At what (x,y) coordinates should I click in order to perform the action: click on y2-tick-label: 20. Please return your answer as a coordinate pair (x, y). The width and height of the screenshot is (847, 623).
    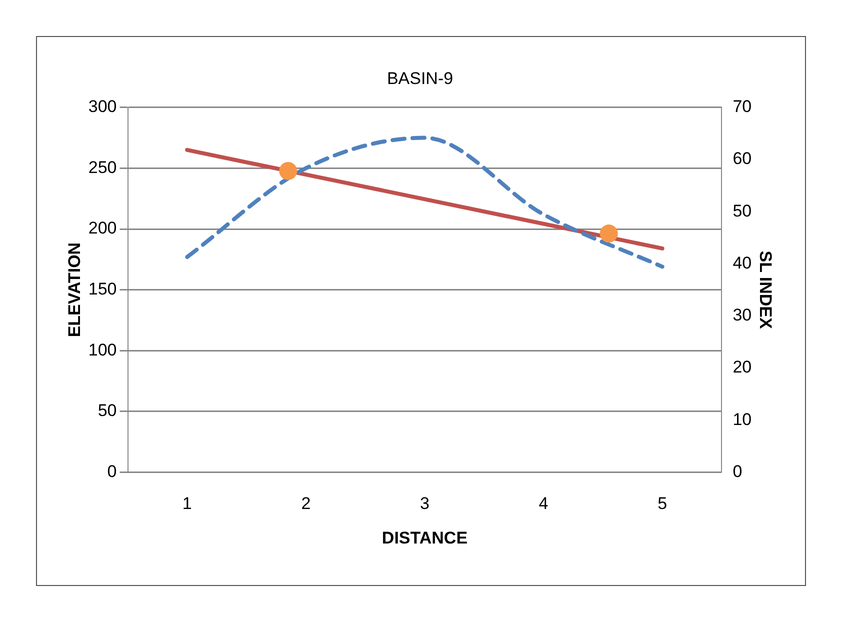
    Looking at the image, I should click on (742, 367).